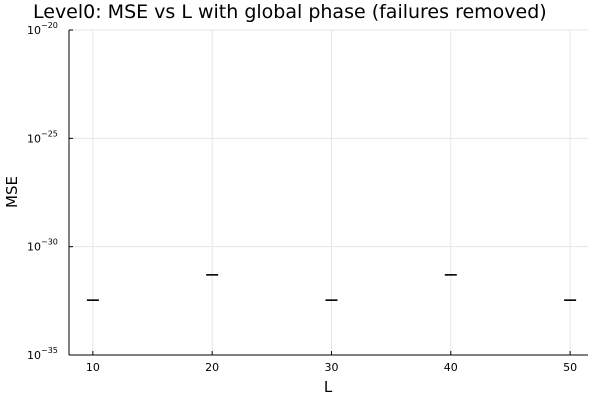 The height and width of the screenshot is (400, 600). I want to click on x-tick-label: 40, so click(451, 367).